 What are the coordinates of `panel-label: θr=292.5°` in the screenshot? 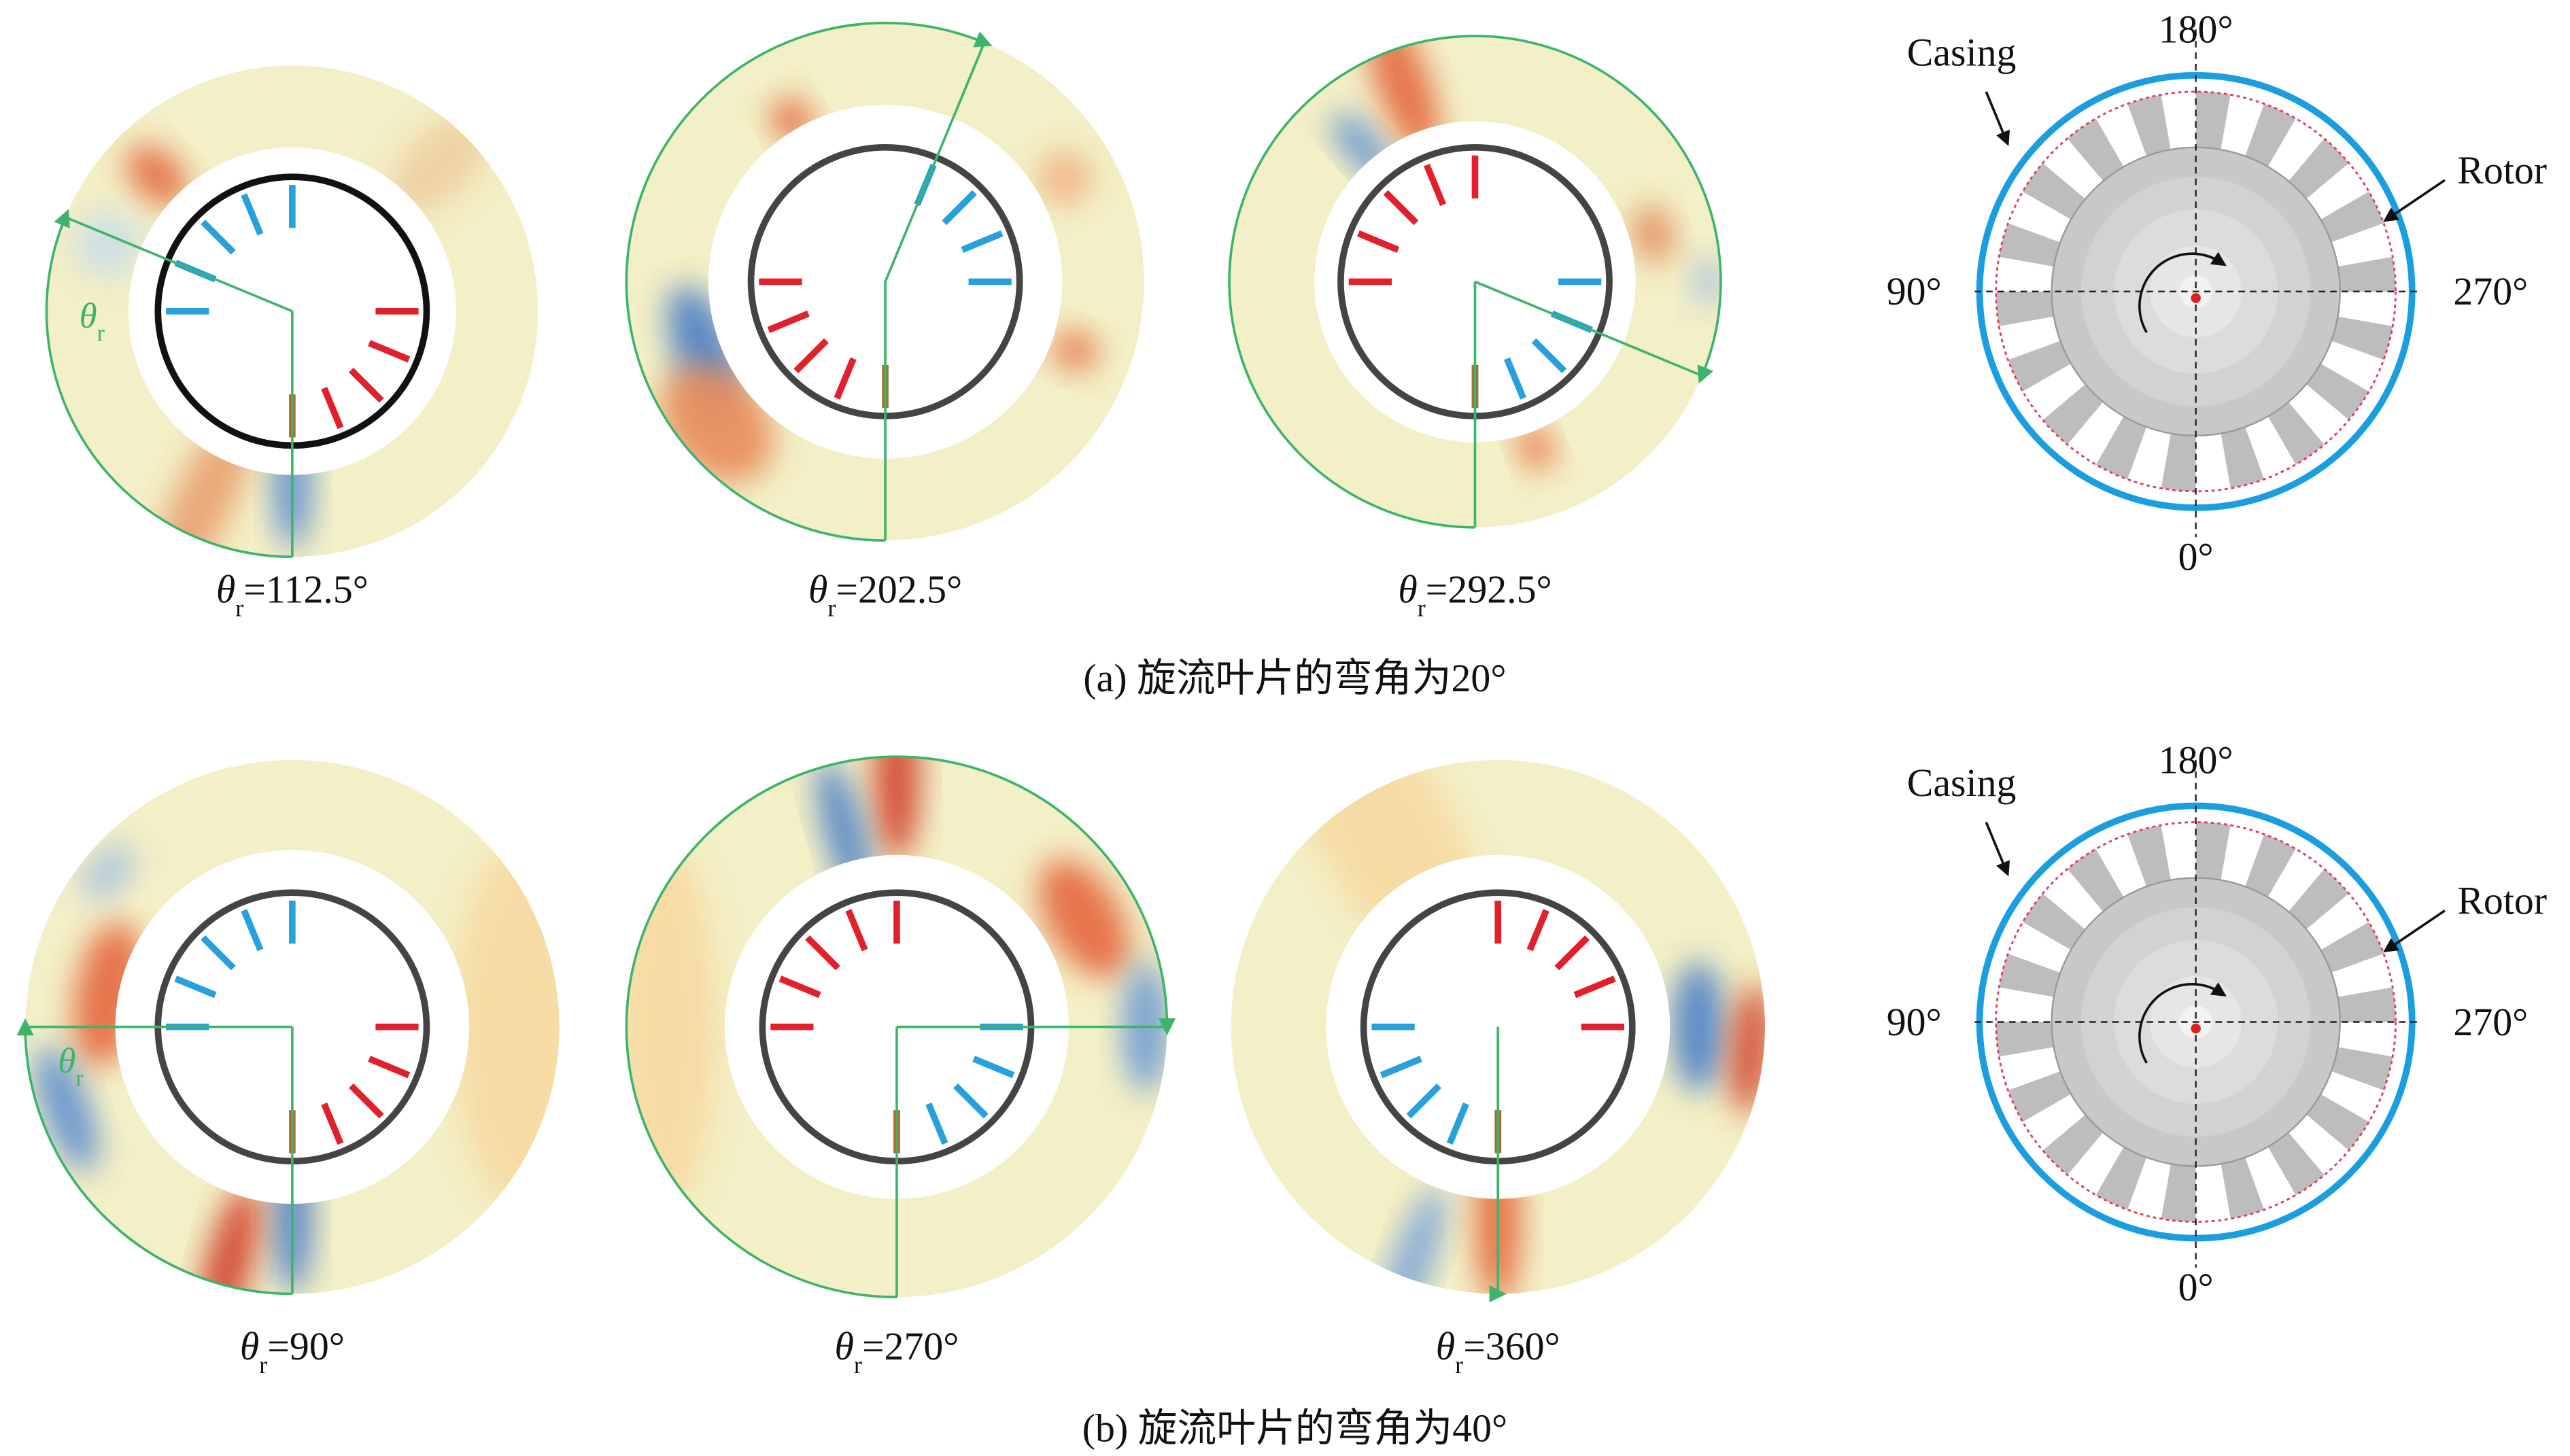 It's located at (1475, 595).